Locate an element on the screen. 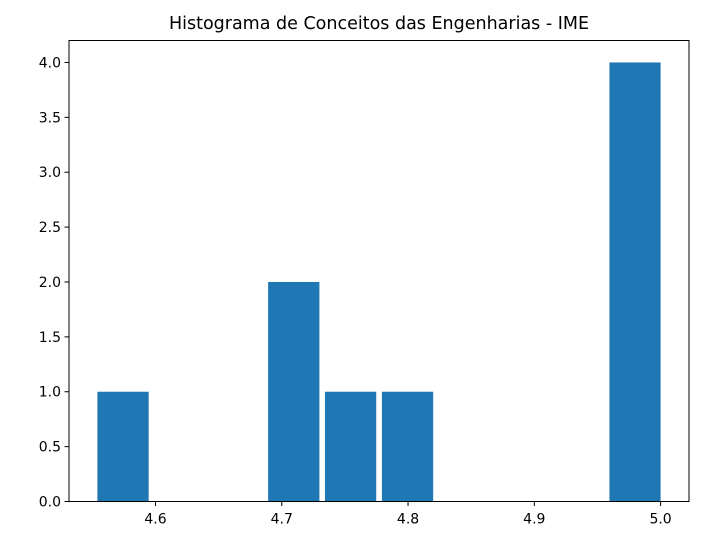 The width and height of the screenshot is (722, 542). x-tick-label: 5.0 is located at coordinates (660, 520).